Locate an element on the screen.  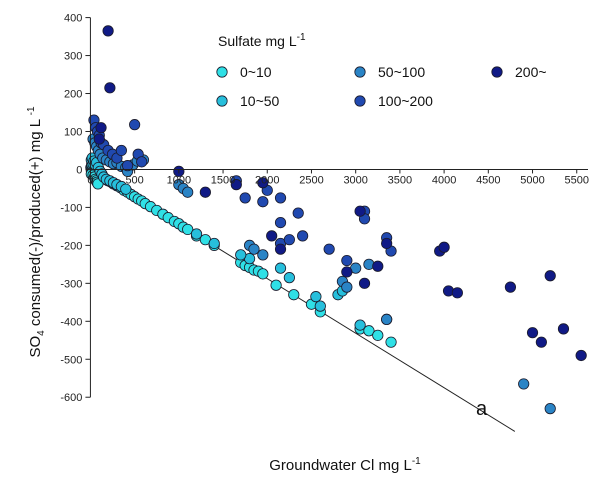
x-tick-label: 4500 is located at coordinates (488, 180).